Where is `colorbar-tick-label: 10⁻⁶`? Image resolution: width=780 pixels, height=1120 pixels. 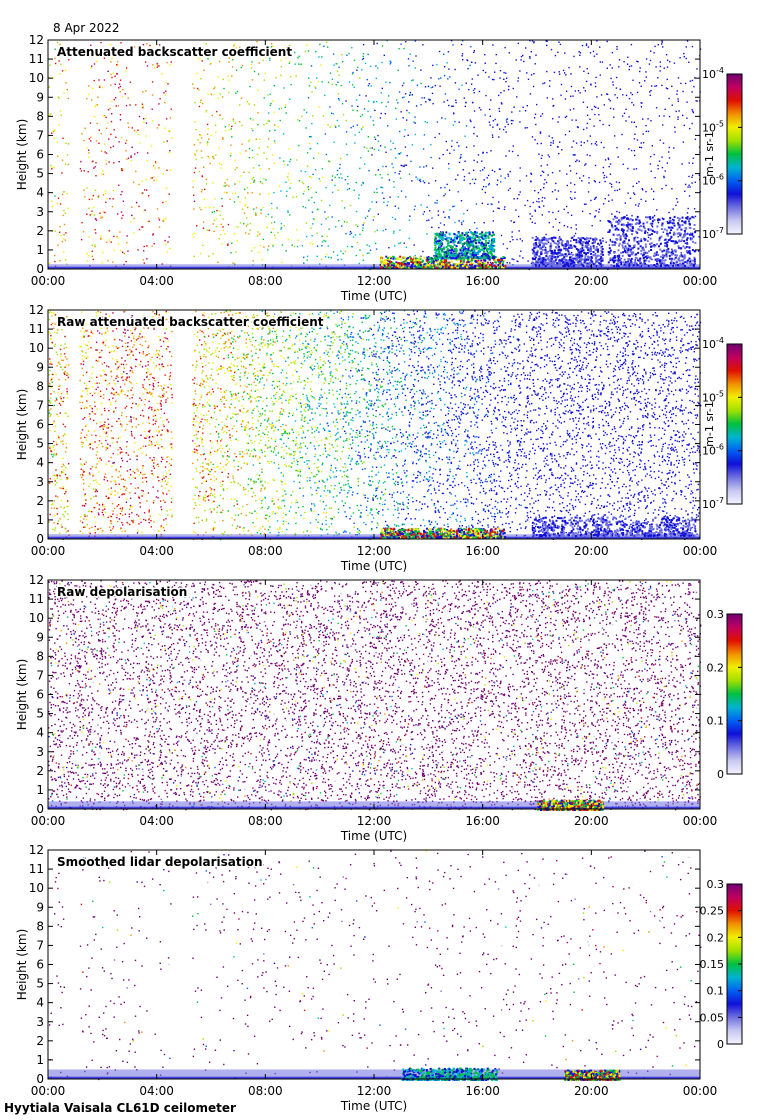 colorbar-tick-label: 10⁻⁶ is located at coordinates (713, 450).